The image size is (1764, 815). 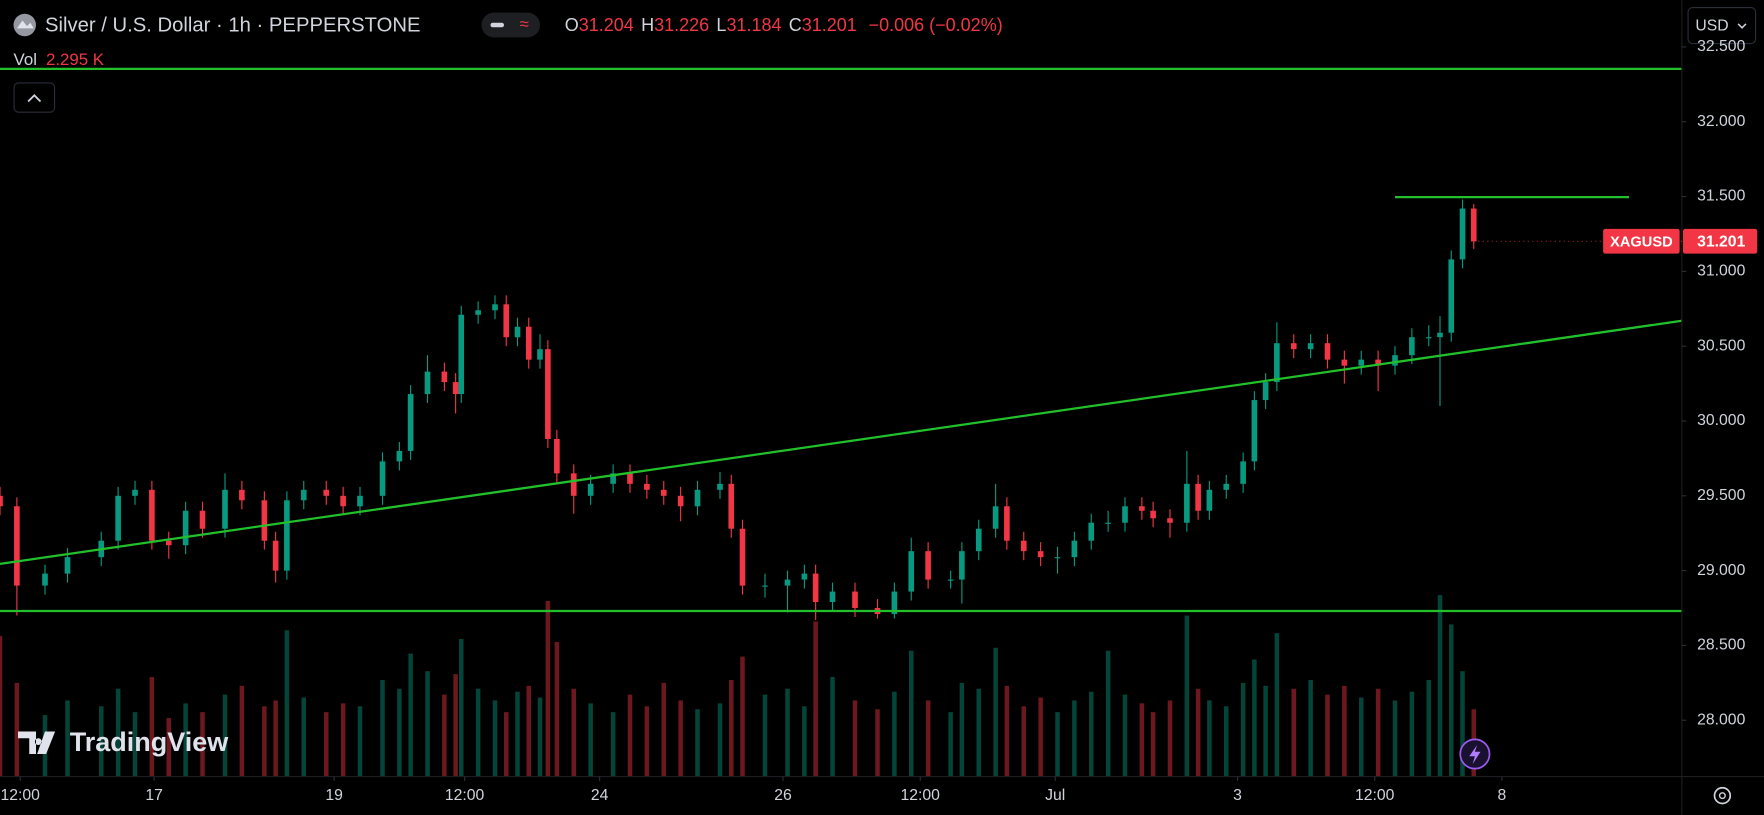 What do you see at coordinates (232, 25) in the screenshot?
I see `symbol-title: Silver / U.S. Dollar · 1h · PEPPERSTONE` at bounding box center [232, 25].